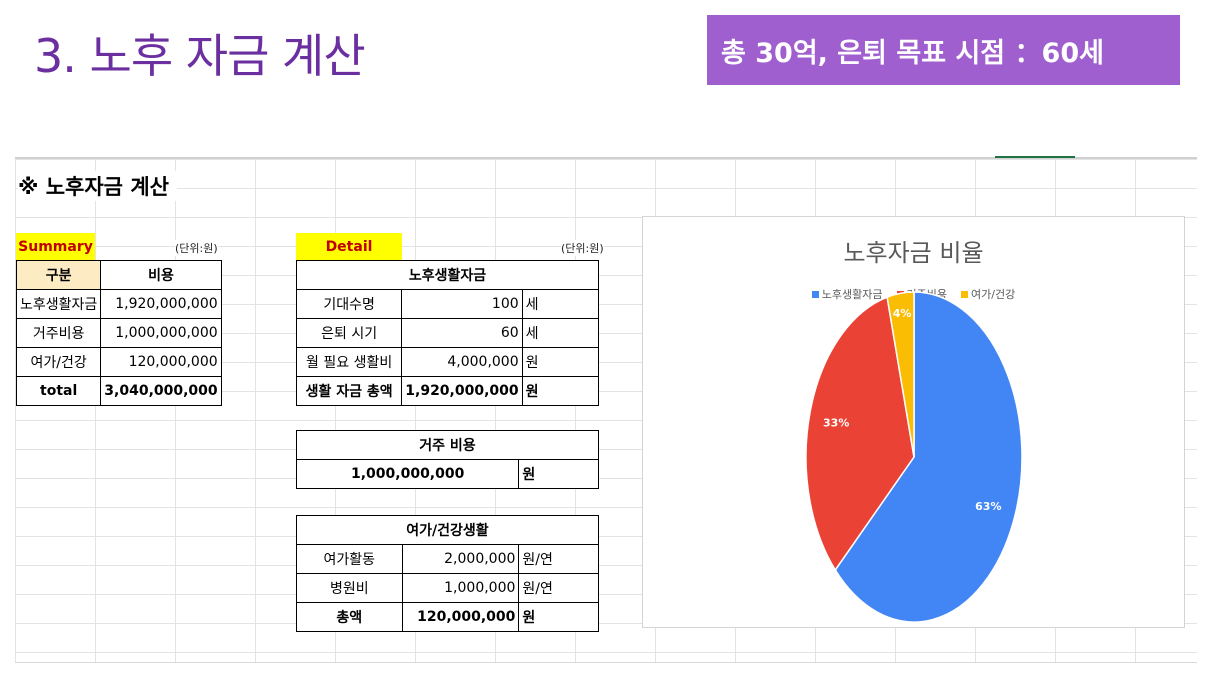  Describe the element at coordinates (993, 294) in the screenshot. I see `legend-label: 여가/건강` at that location.